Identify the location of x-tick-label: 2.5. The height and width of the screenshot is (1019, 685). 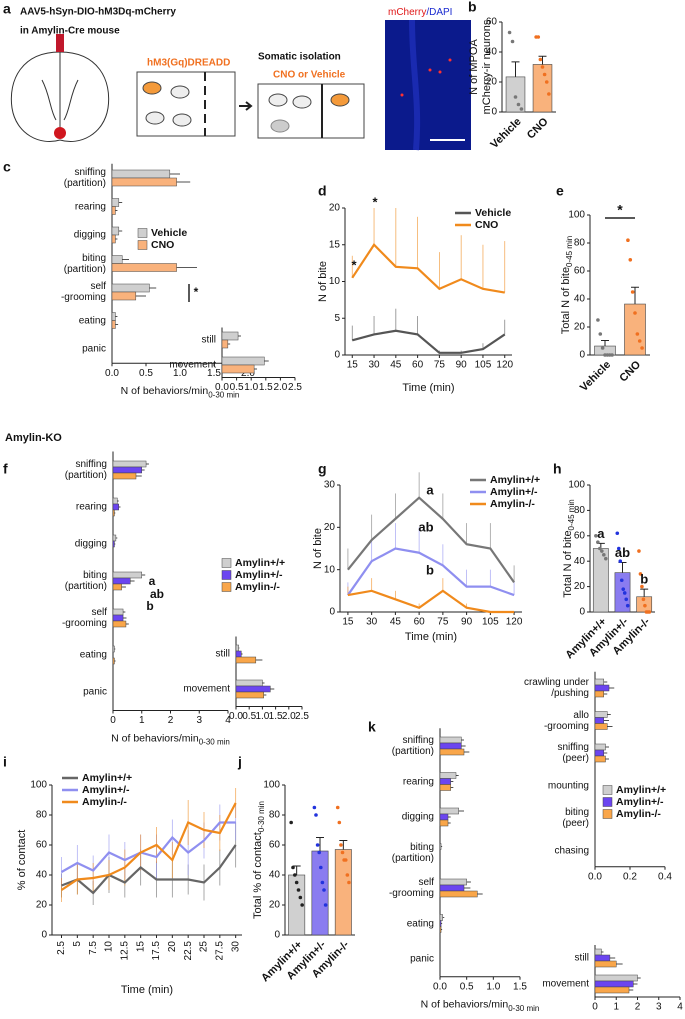
(295, 387).